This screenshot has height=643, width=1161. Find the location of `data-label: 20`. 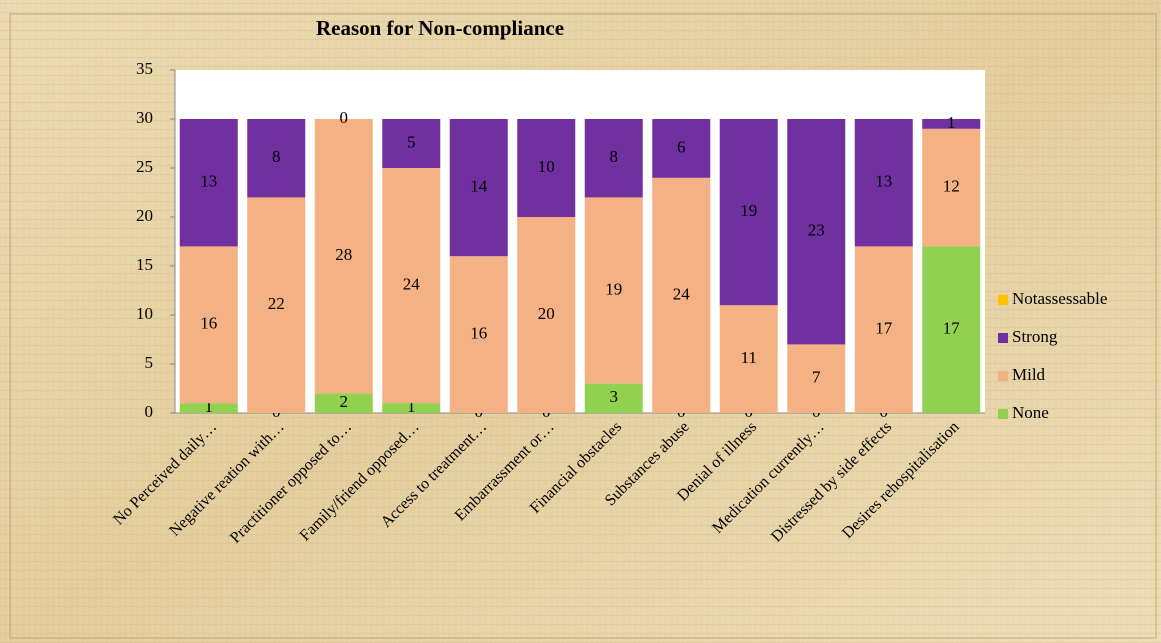

data-label: 20 is located at coordinates (546, 313).